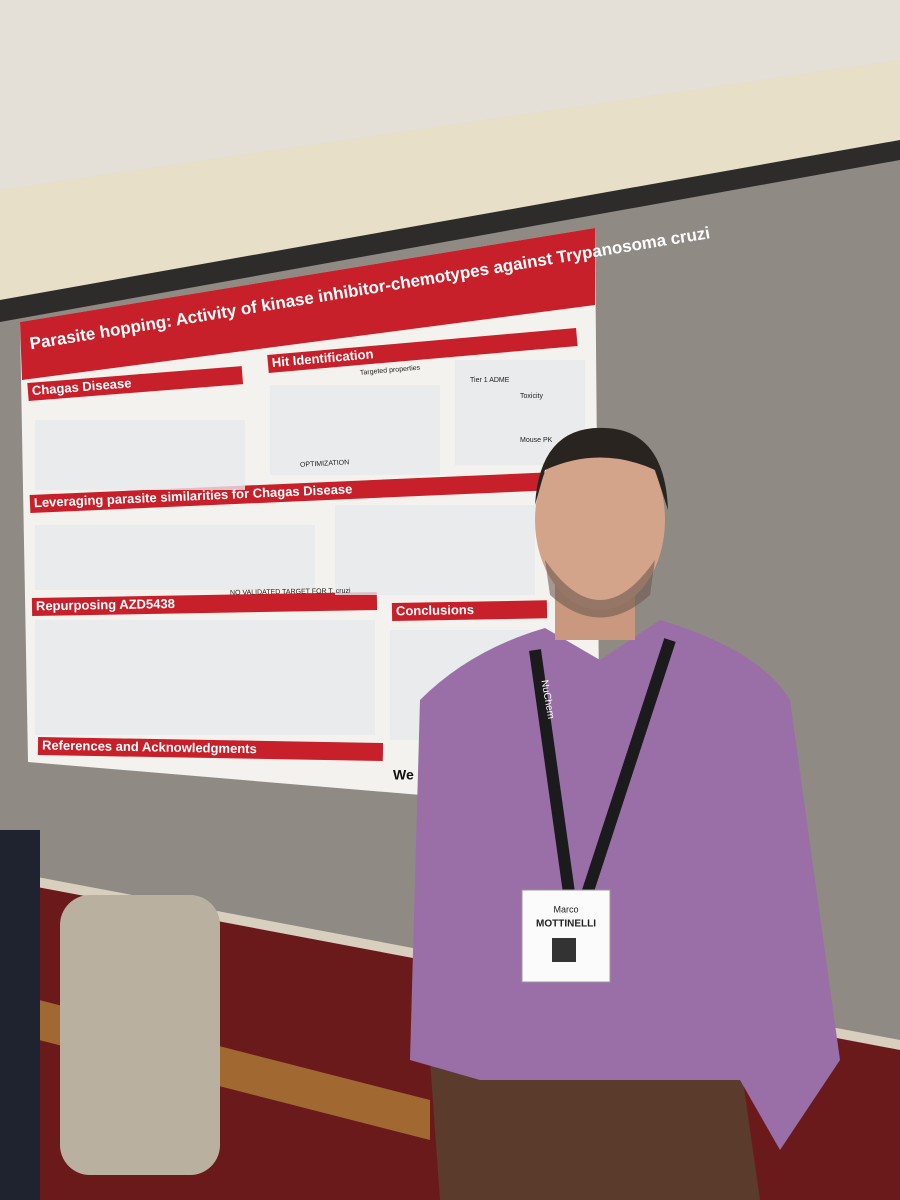 Image resolution: width=900 pixels, height=1200 pixels. Describe the element at coordinates (20, 1015) in the screenshot. I see `person-edge` at that location.